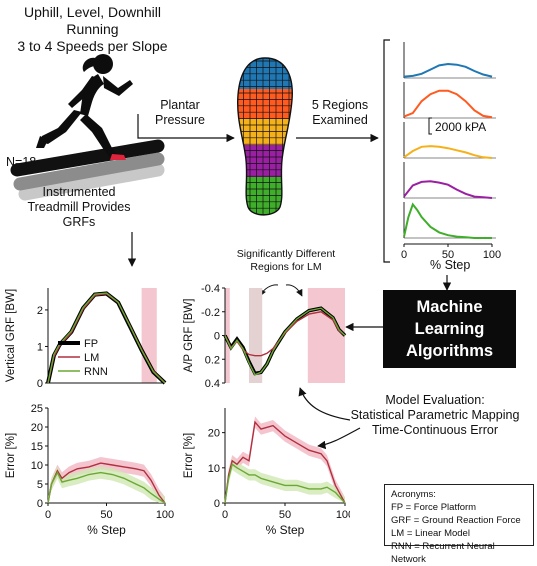  I want to click on treadmill-line-2: Treadmill Provides, so click(79, 207).